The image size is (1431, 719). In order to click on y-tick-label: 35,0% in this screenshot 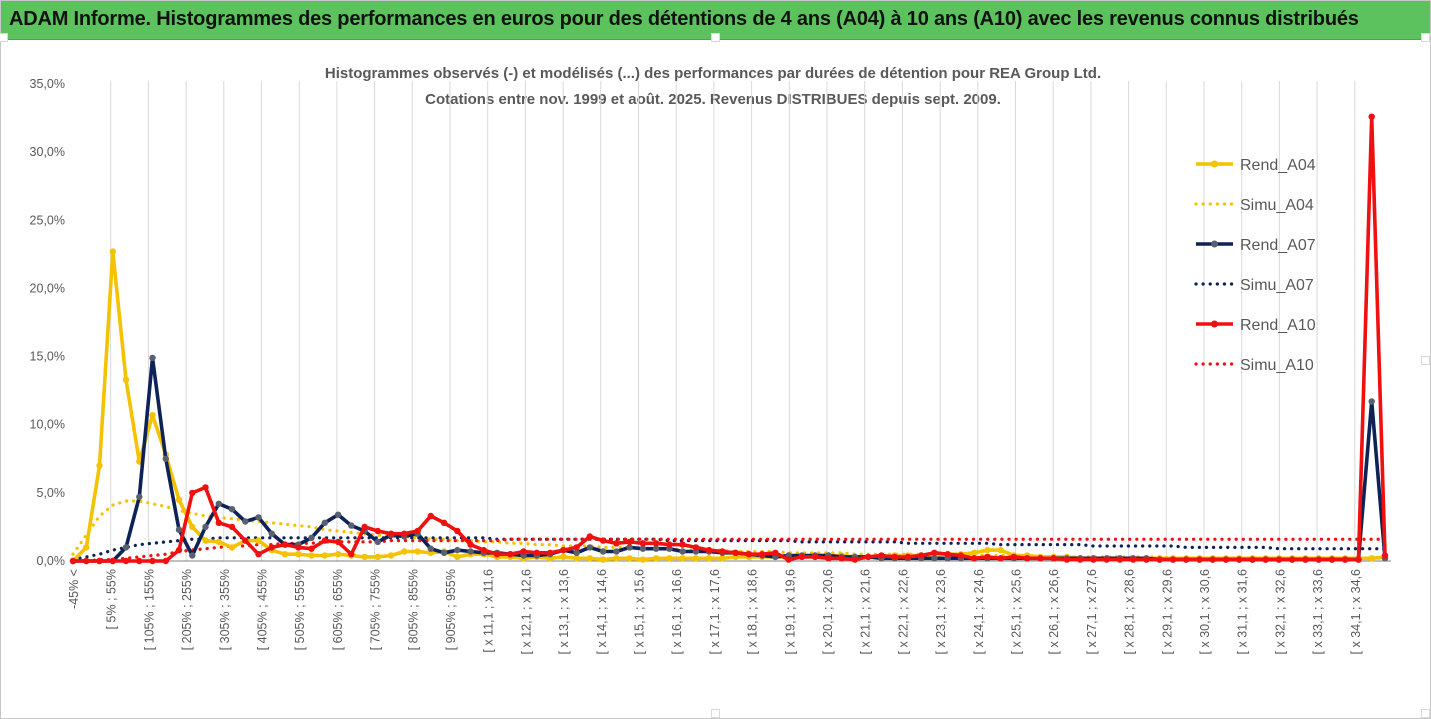, I will do `click(47, 84)`.